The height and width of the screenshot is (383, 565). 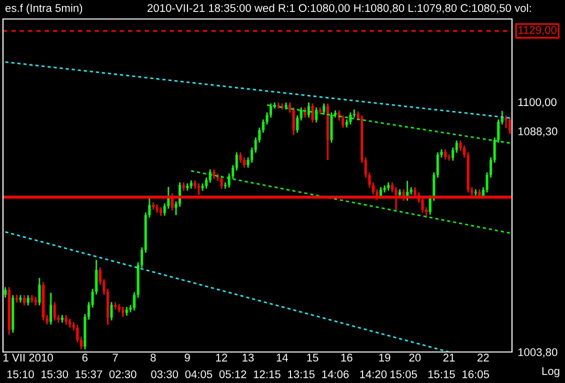 What do you see at coordinates (335, 374) in the screenshot?
I see `x-tick-label: 14:06` at bounding box center [335, 374].